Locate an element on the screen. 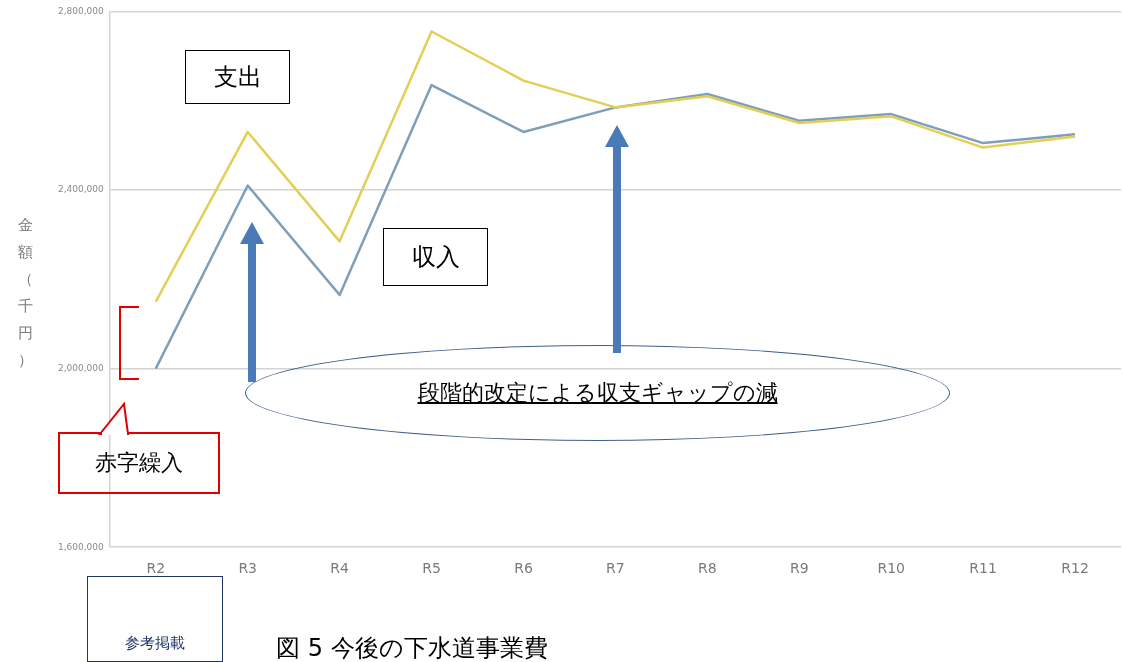  text: 参考掲載 is located at coordinates (155, 619).